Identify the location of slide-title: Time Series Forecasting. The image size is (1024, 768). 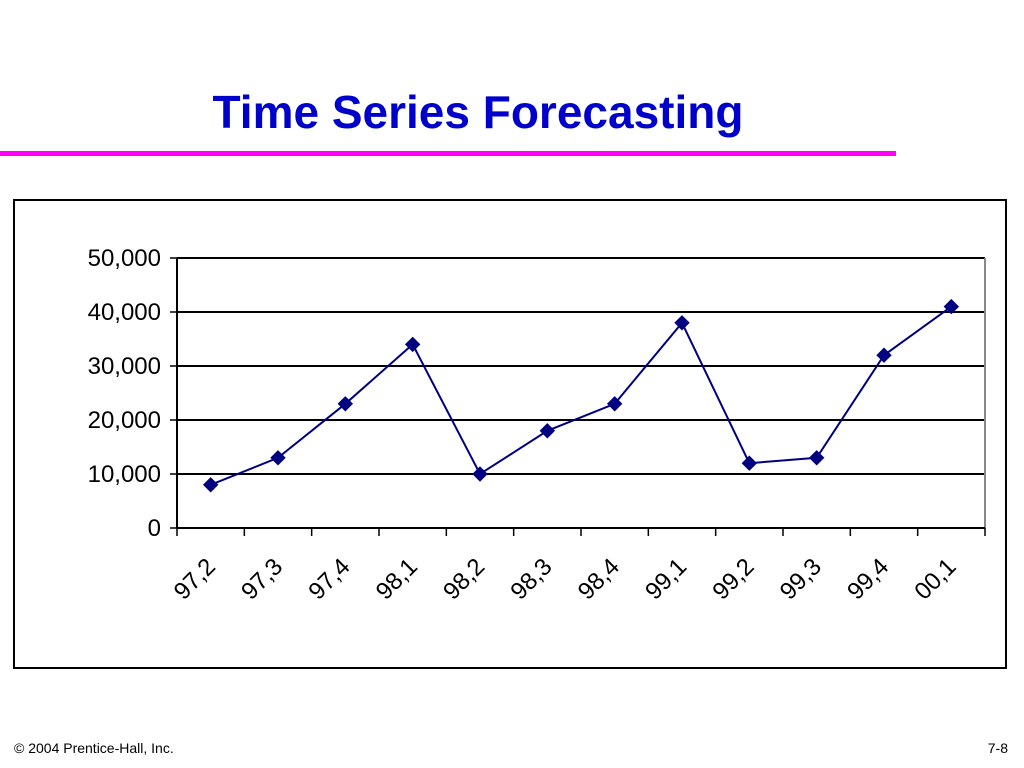
(478, 112).